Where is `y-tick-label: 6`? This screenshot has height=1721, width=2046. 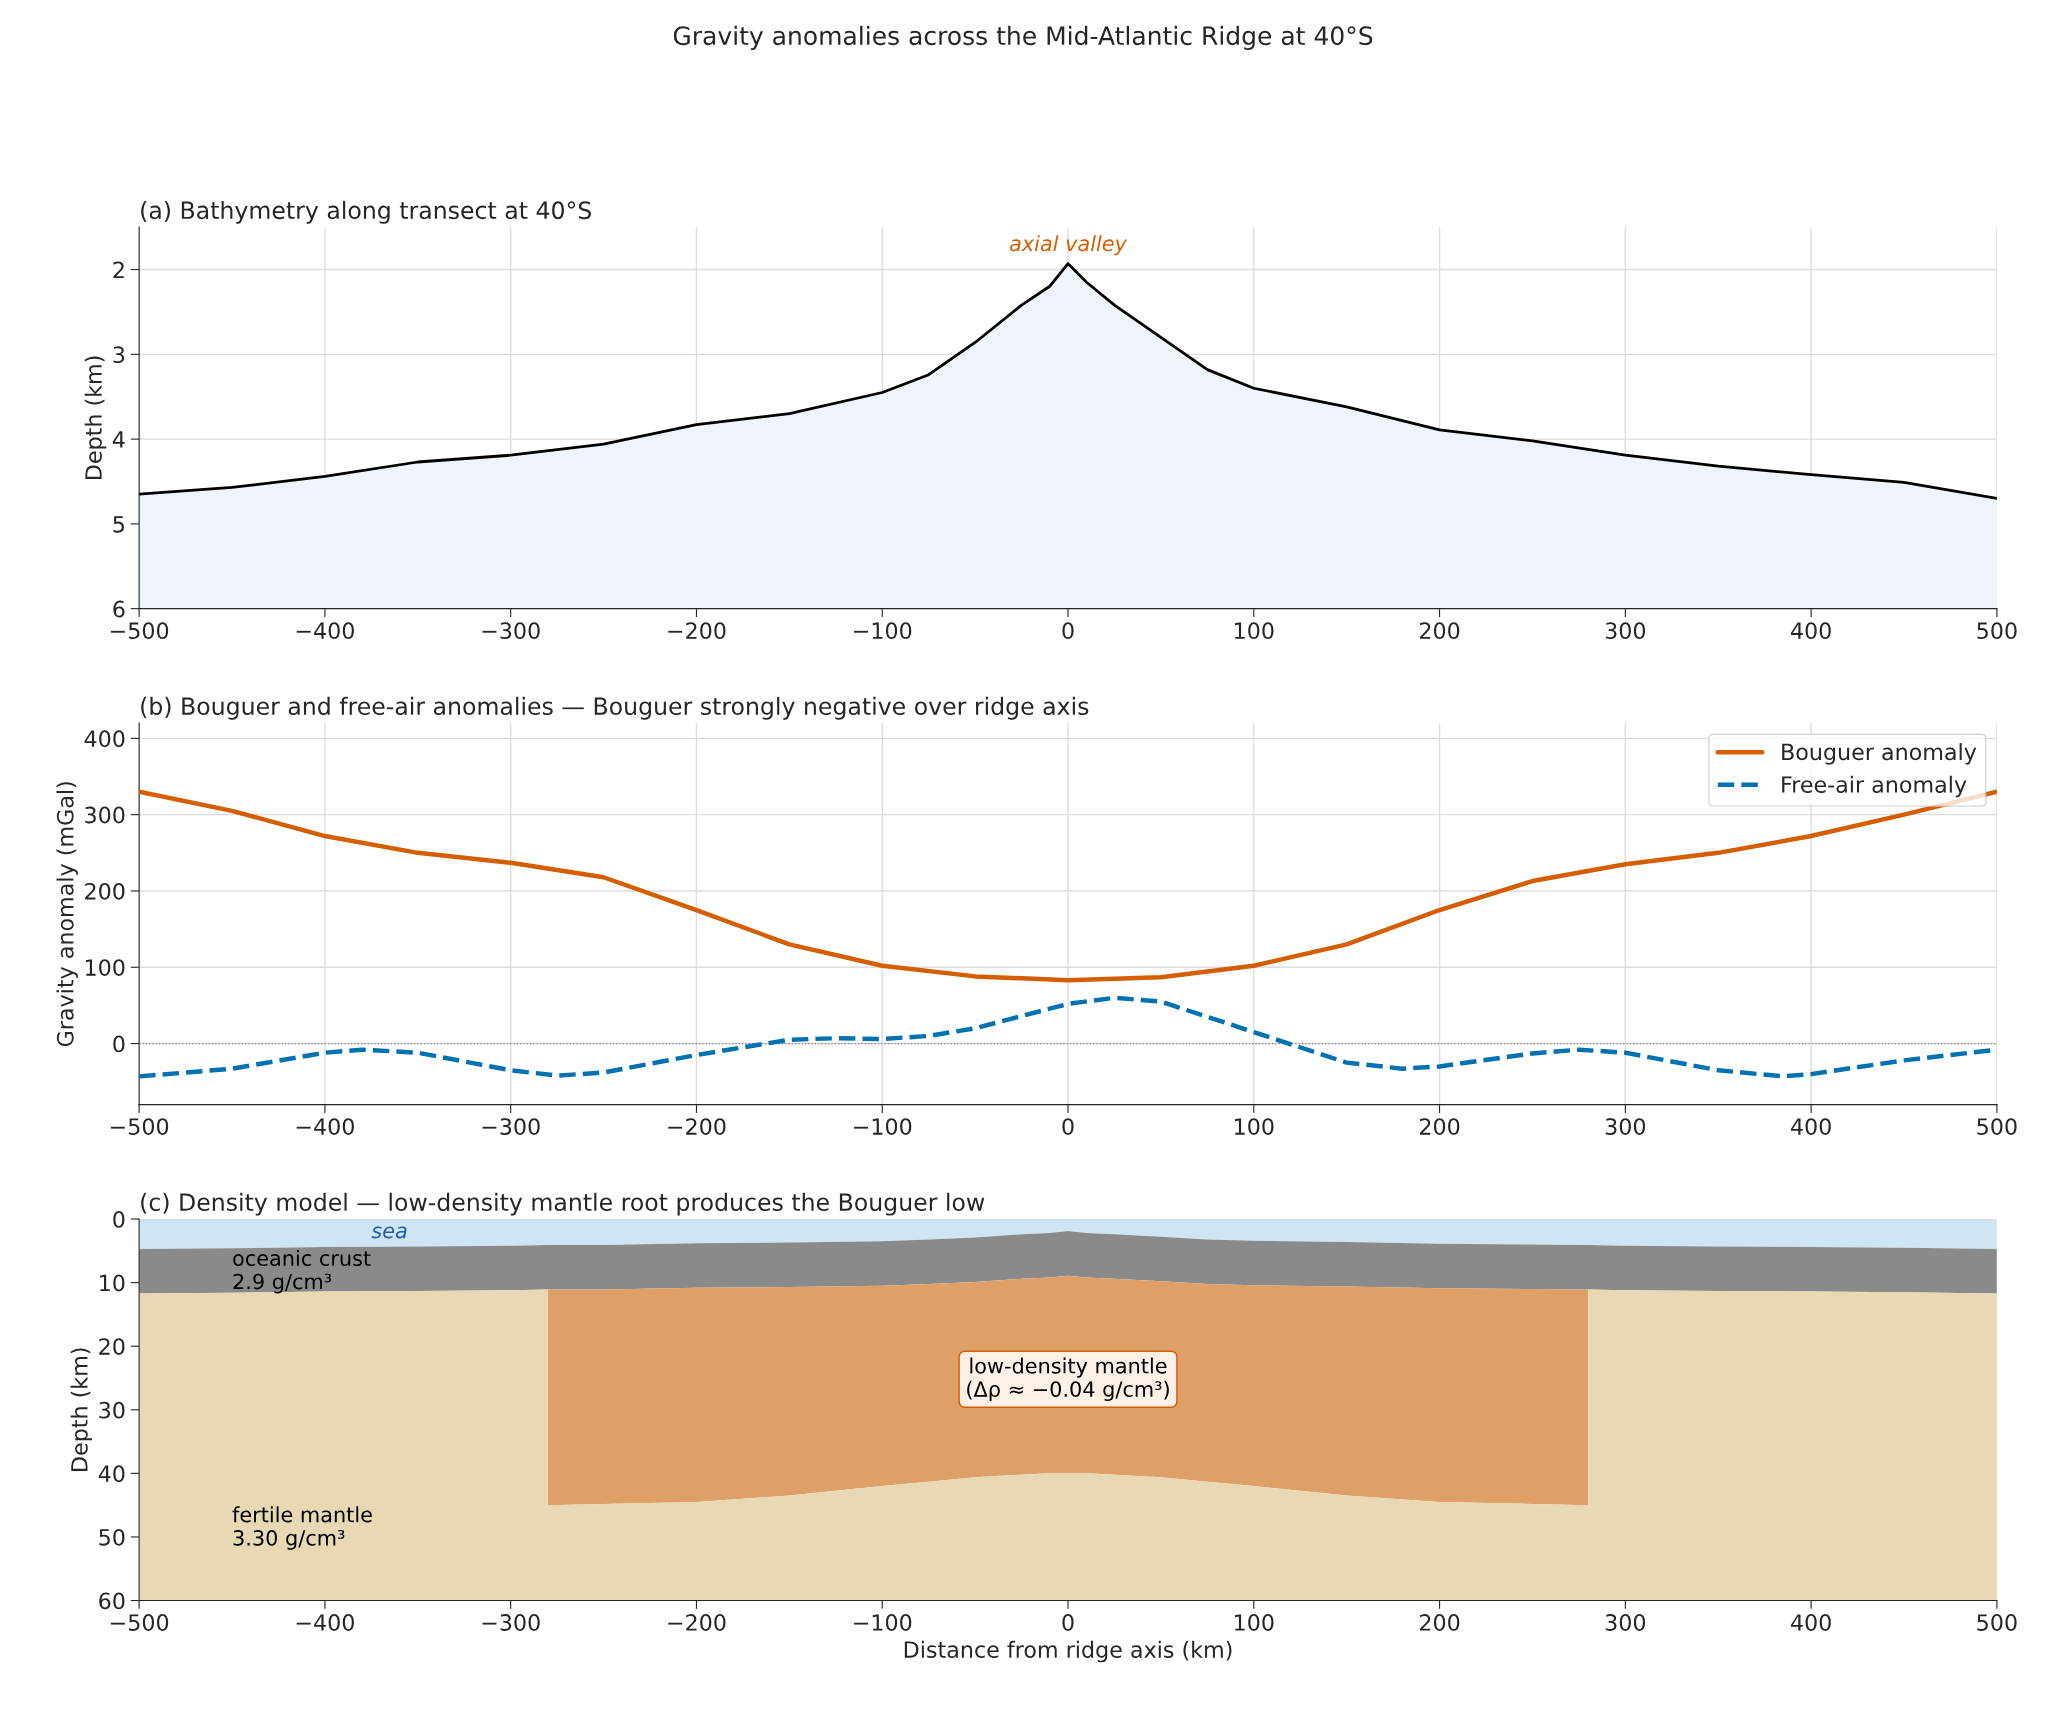
y-tick-label: 6 is located at coordinates (119, 609).